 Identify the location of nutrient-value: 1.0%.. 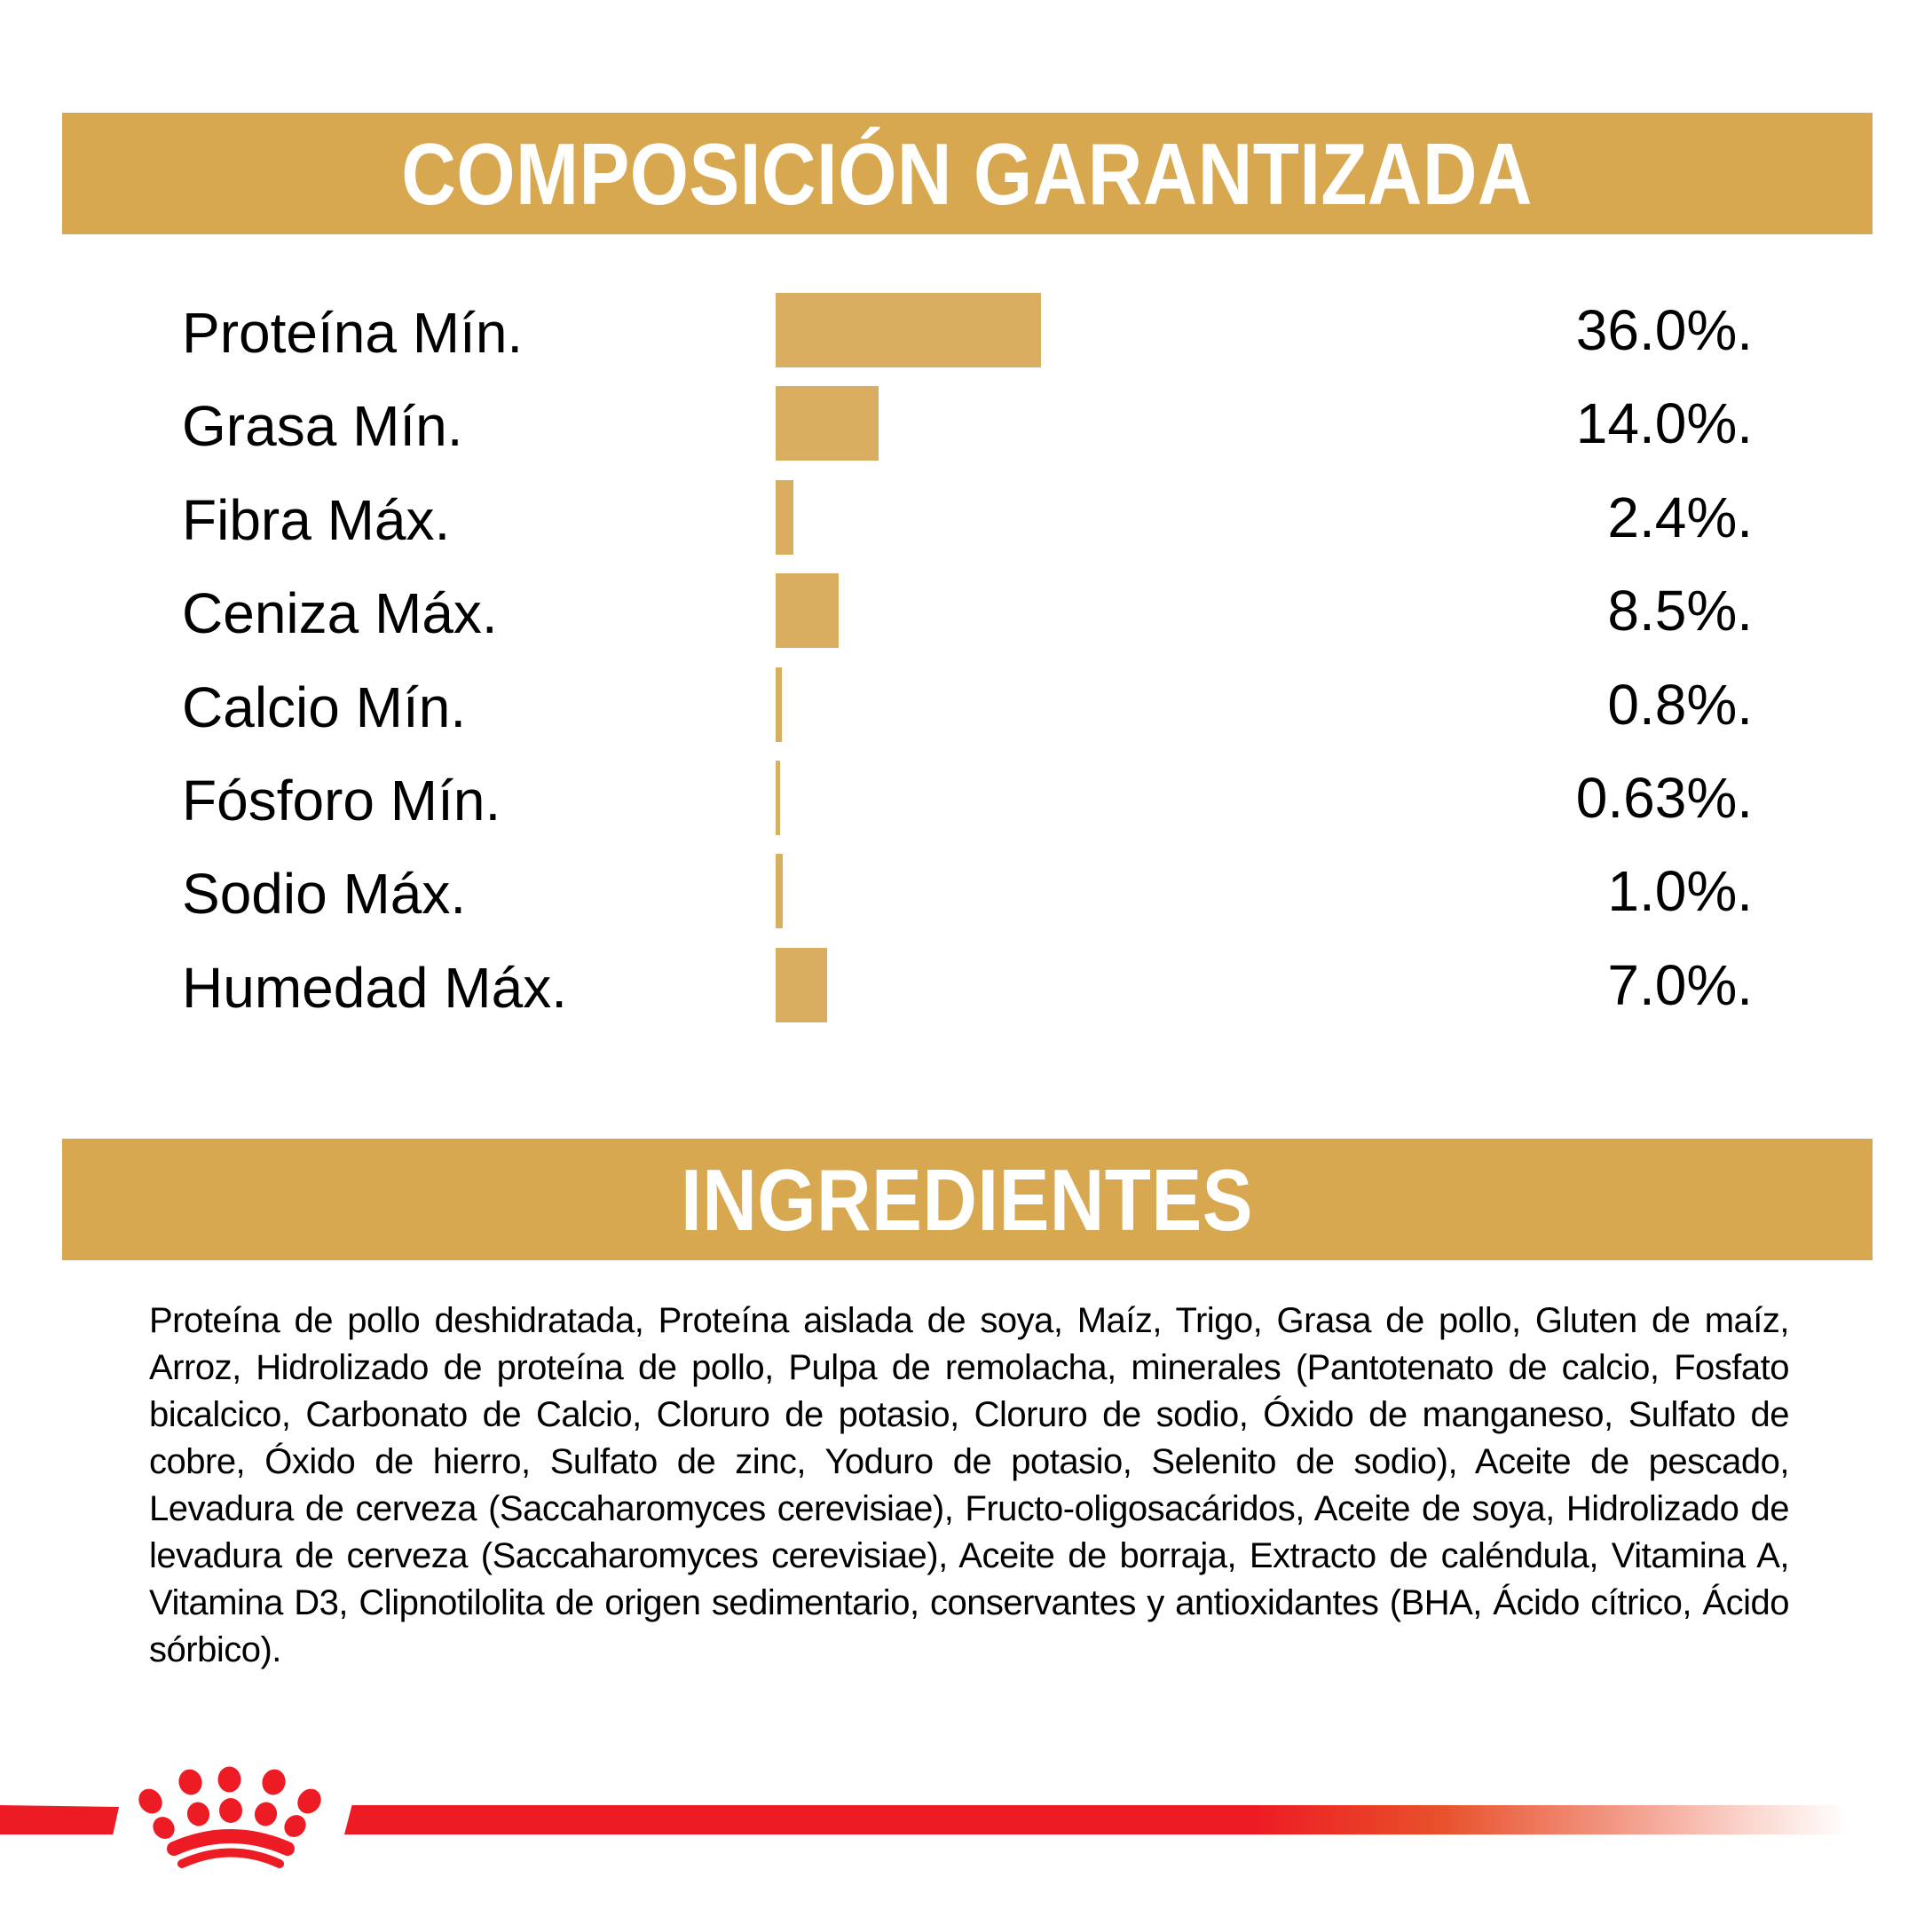
(1680, 891).